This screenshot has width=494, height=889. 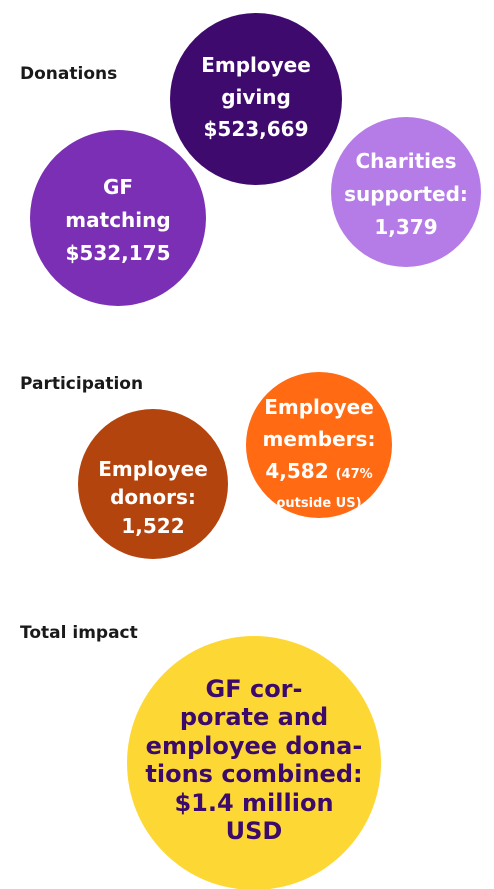 I want to click on bubble-text: tions combined:, so click(x=253, y=774).